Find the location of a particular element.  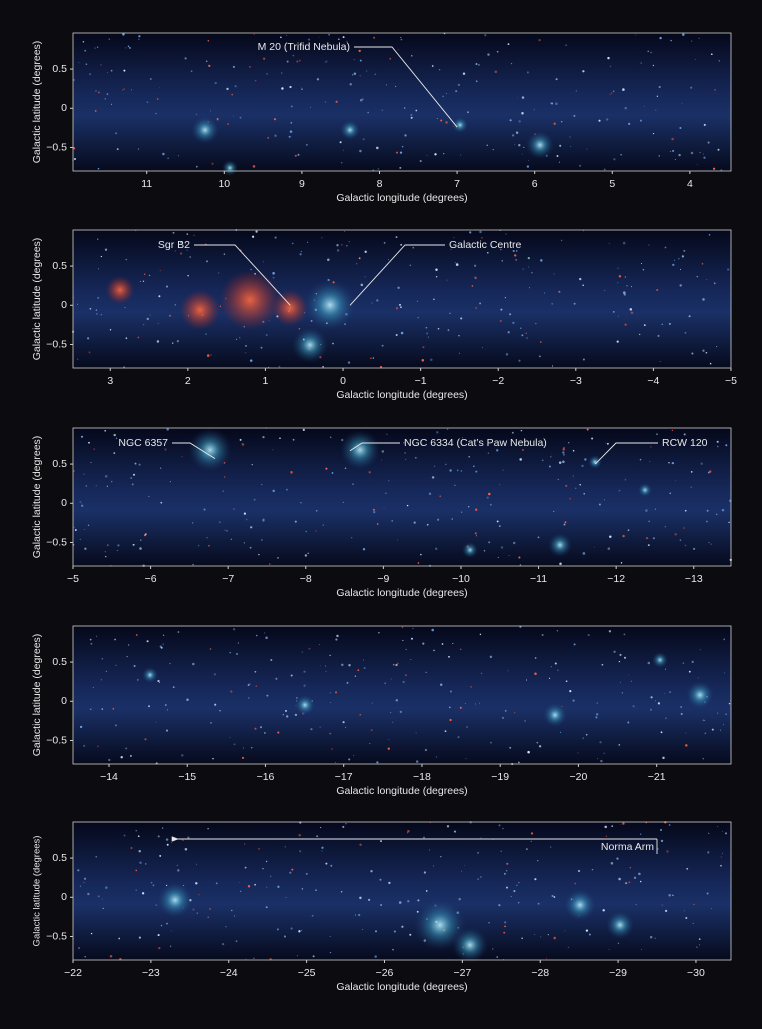

x-axis-label: Galactic longitude (degrees) is located at coordinates (401, 987).